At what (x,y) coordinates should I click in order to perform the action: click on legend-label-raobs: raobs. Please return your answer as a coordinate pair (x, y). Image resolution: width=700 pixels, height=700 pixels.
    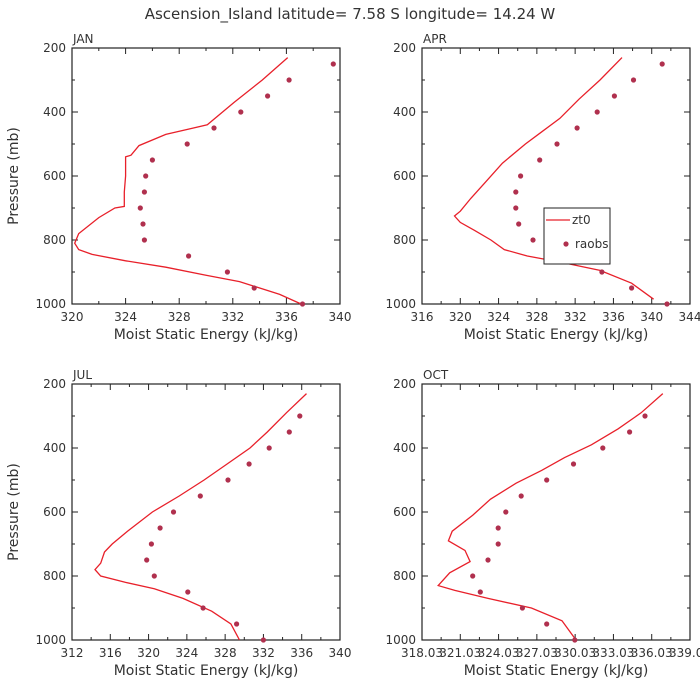
    Looking at the image, I should click on (592, 244).